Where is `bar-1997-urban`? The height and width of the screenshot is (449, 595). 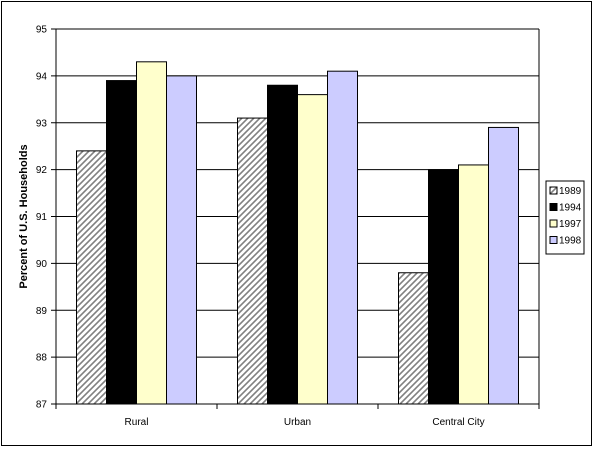 bar-1997-urban is located at coordinates (312, 249).